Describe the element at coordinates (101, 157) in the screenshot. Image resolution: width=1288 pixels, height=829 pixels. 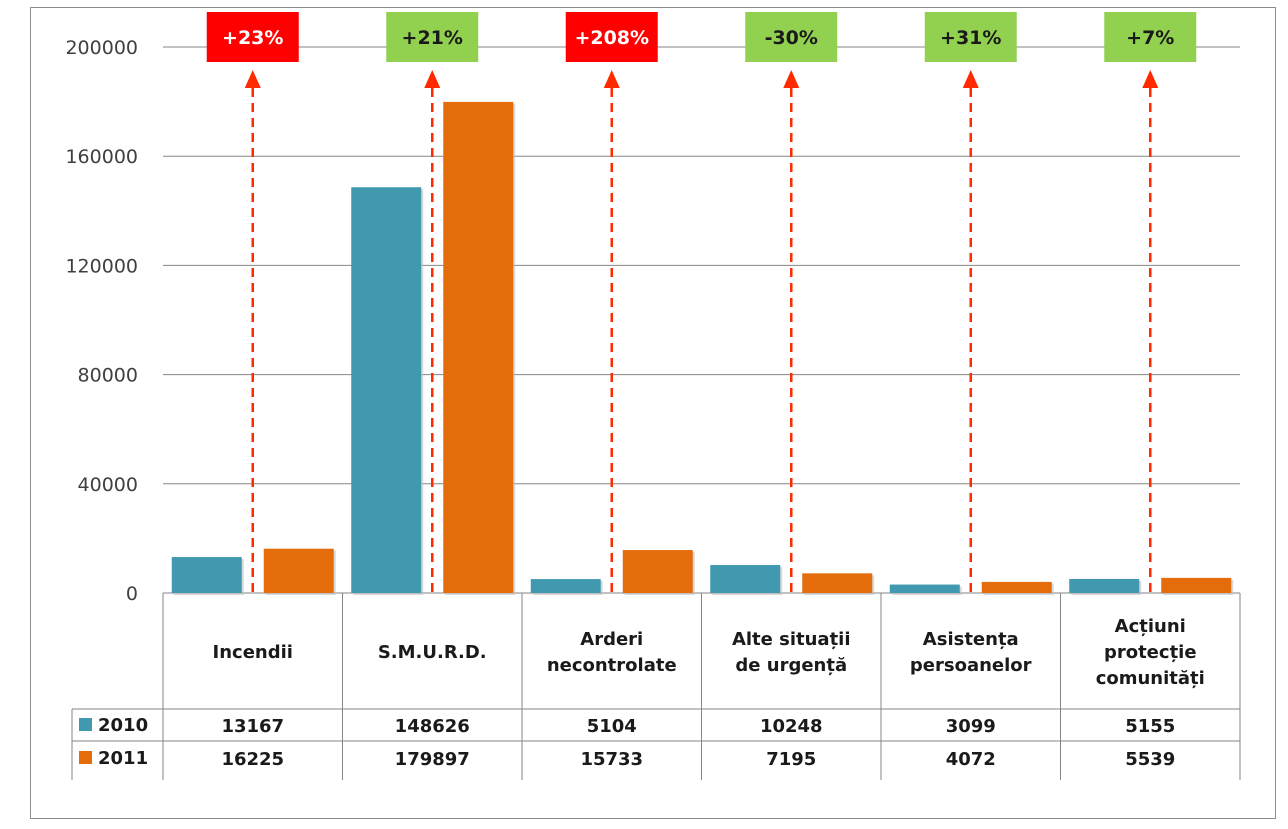
I see `y-tick-label: 160000` at that location.